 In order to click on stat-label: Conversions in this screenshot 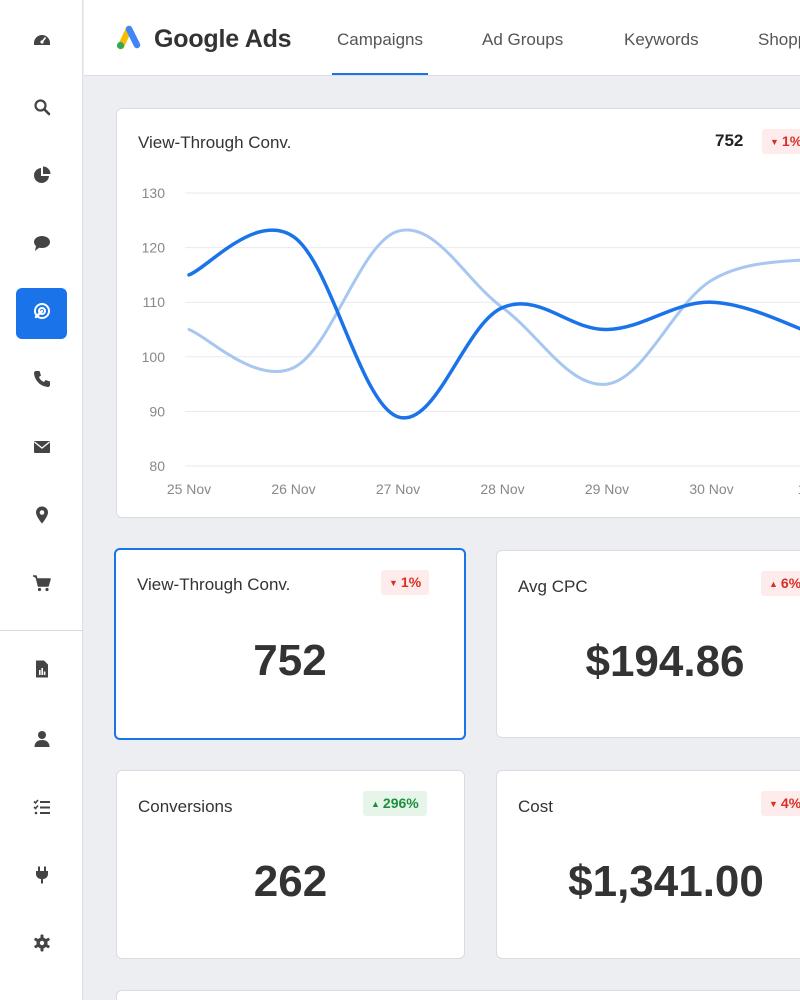, I will do `click(185, 806)`.